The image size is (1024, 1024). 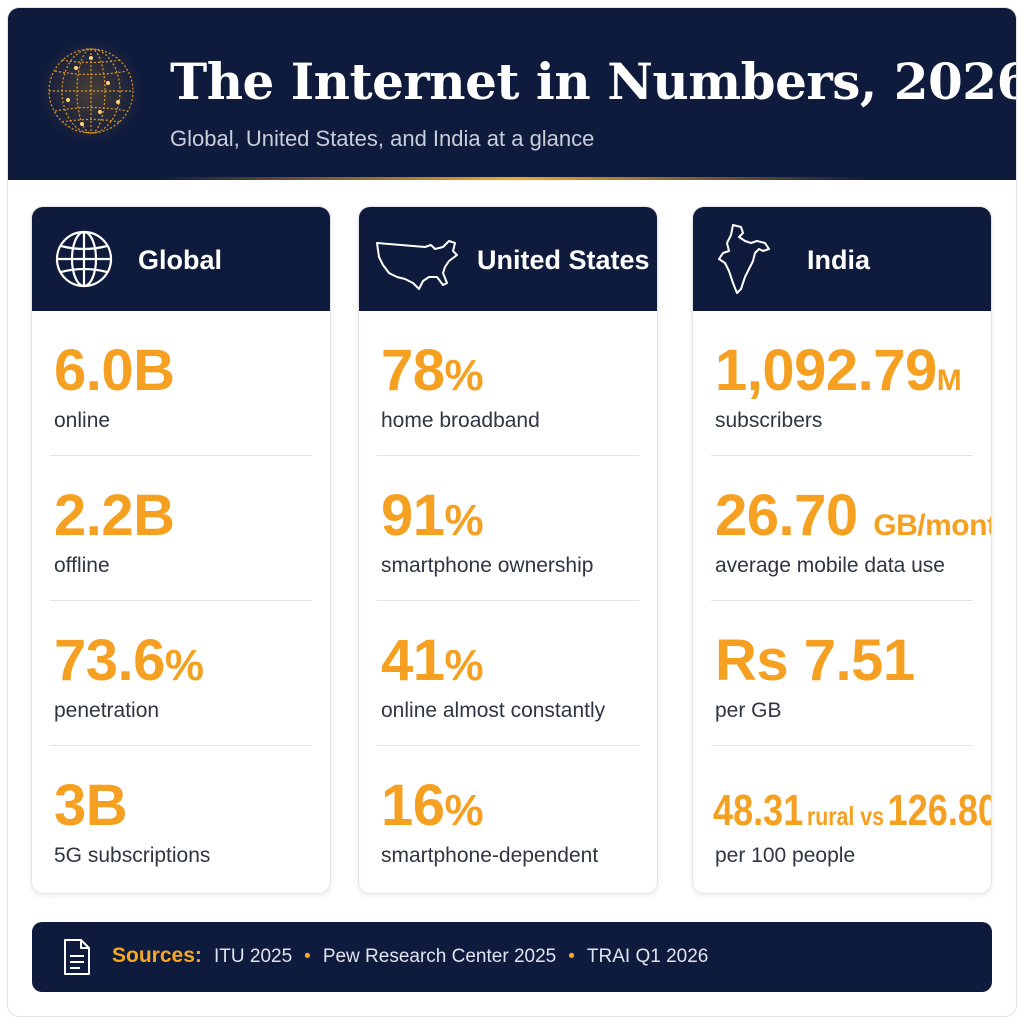 I want to click on card-header: Global, so click(x=181, y=259).